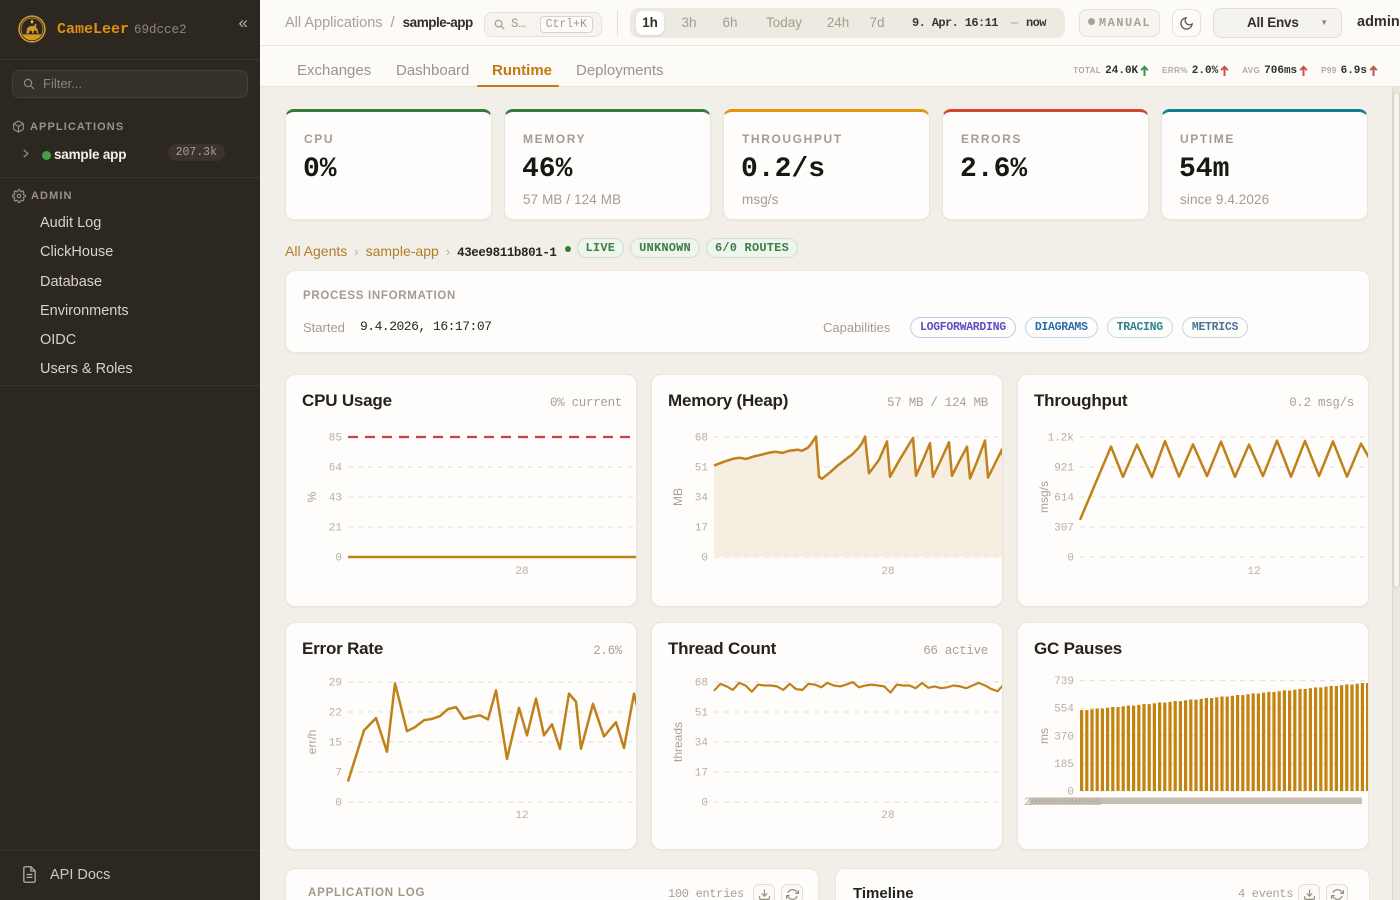 This screenshot has width=1400, height=900. Describe the element at coordinates (728, 400) in the screenshot. I see `svg-text: Memory (Heap)` at that location.